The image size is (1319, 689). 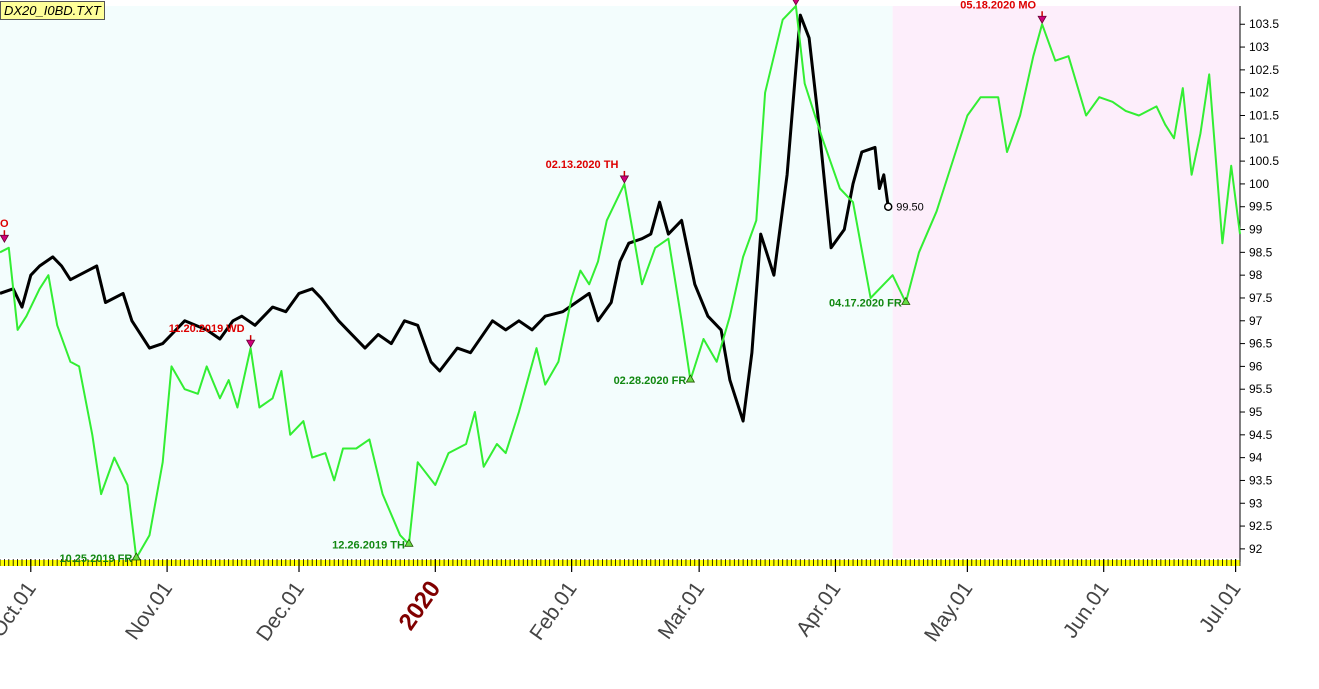 What do you see at coordinates (948, 612) in the screenshot?
I see `x-month-label: May.01` at bounding box center [948, 612].